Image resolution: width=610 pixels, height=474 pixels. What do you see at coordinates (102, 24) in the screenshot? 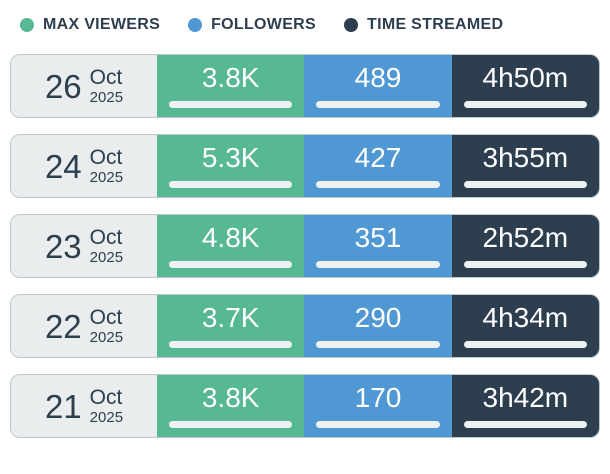
I see `legend-label-max-viewers: MAX VIEWERS` at bounding box center [102, 24].